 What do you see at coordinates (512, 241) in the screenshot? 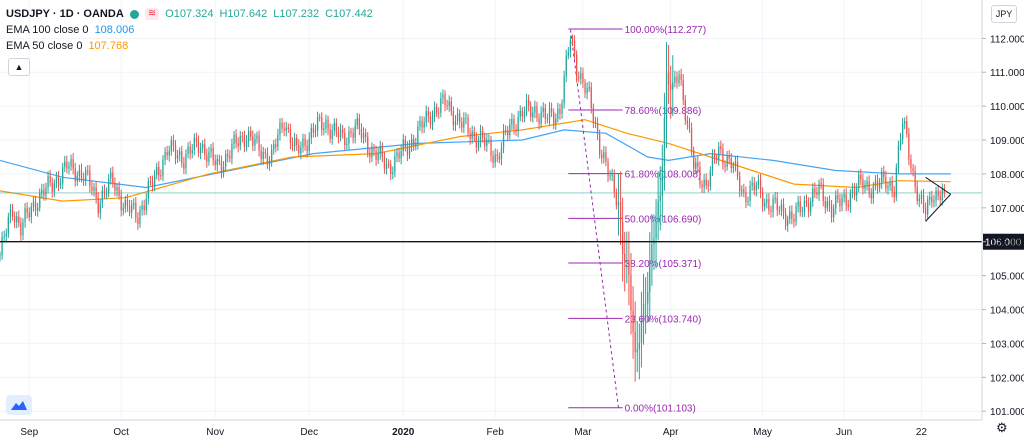
I see `support-line: 106.000` at bounding box center [512, 241].